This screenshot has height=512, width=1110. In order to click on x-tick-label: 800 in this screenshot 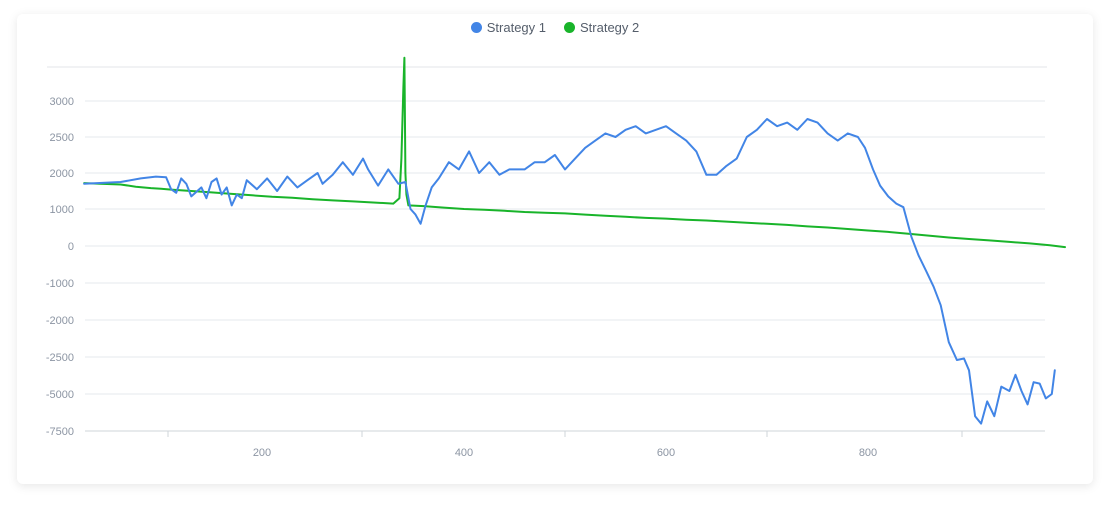, I will do `click(868, 453)`.